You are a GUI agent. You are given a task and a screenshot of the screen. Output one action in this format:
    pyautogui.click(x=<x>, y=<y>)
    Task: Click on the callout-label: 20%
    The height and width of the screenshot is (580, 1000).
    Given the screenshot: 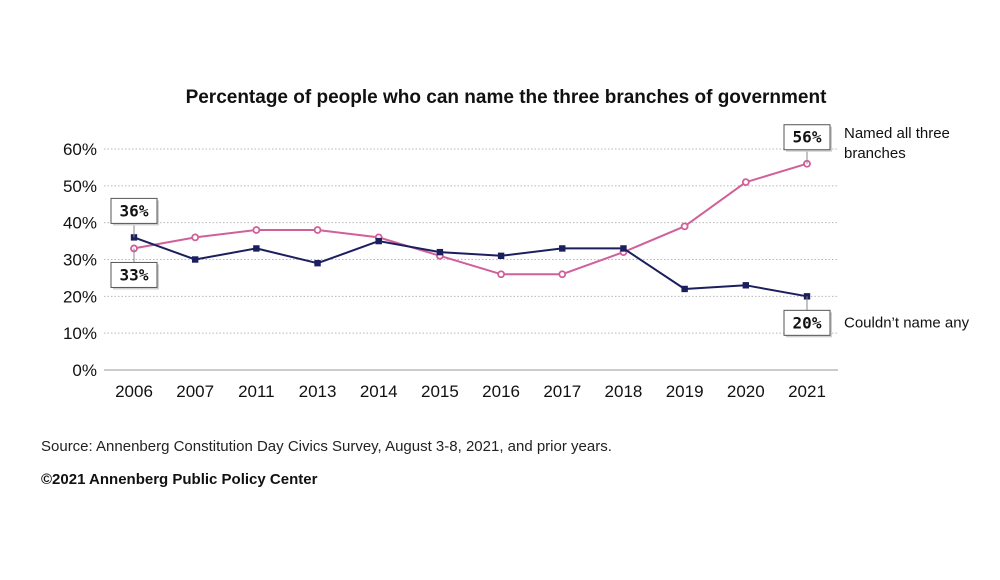 What is the action you would take?
    pyautogui.click(x=807, y=322)
    